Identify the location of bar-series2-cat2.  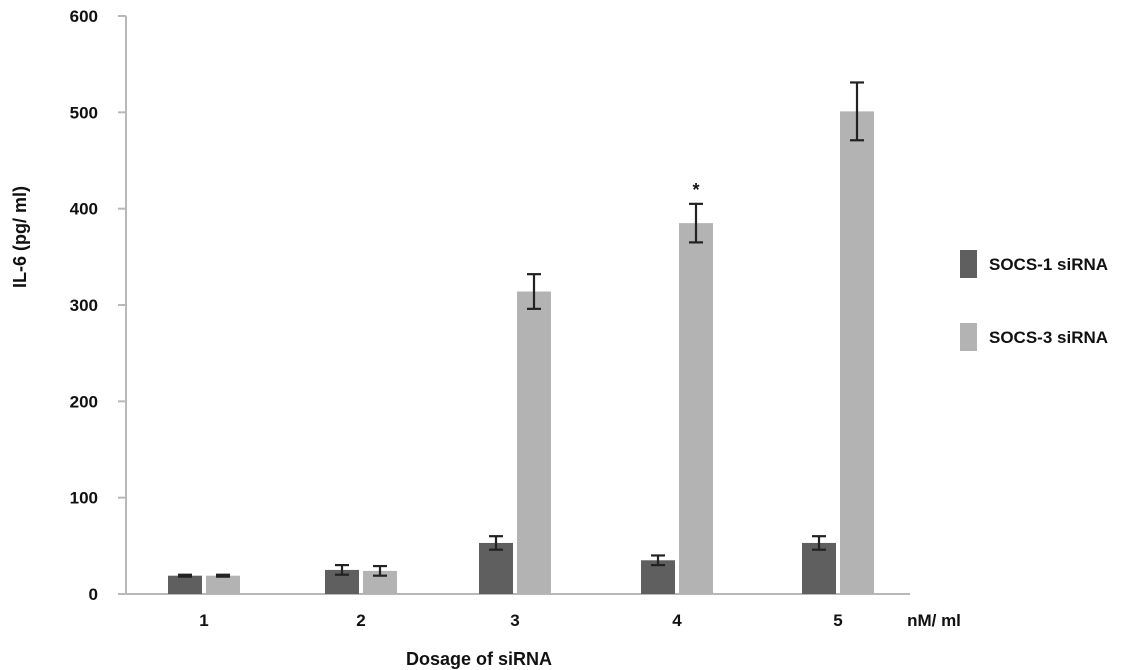
(380, 582).